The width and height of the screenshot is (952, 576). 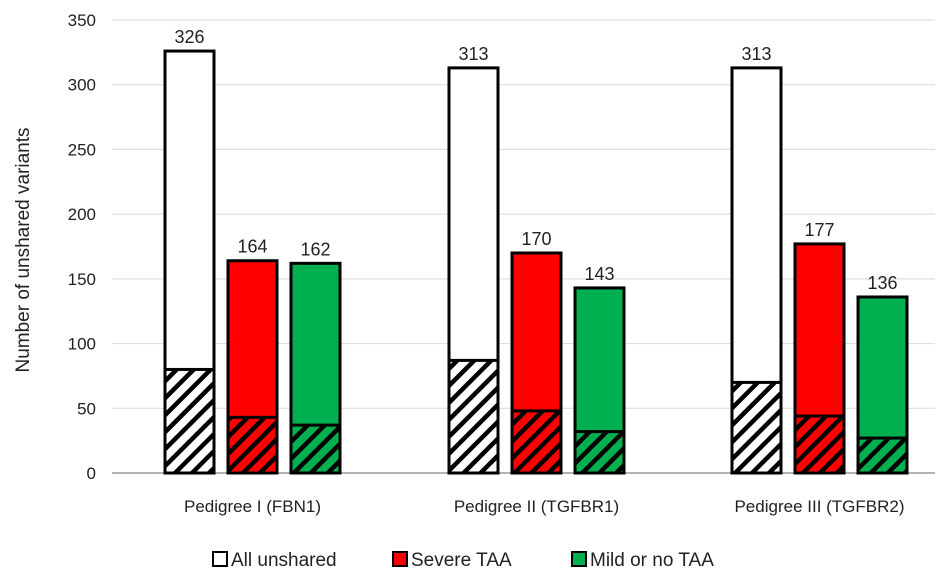 What do you see at coordinates (82, 214) in the screenshot?
I see `y-tick-label: 200` at bounding box center [82, 214].